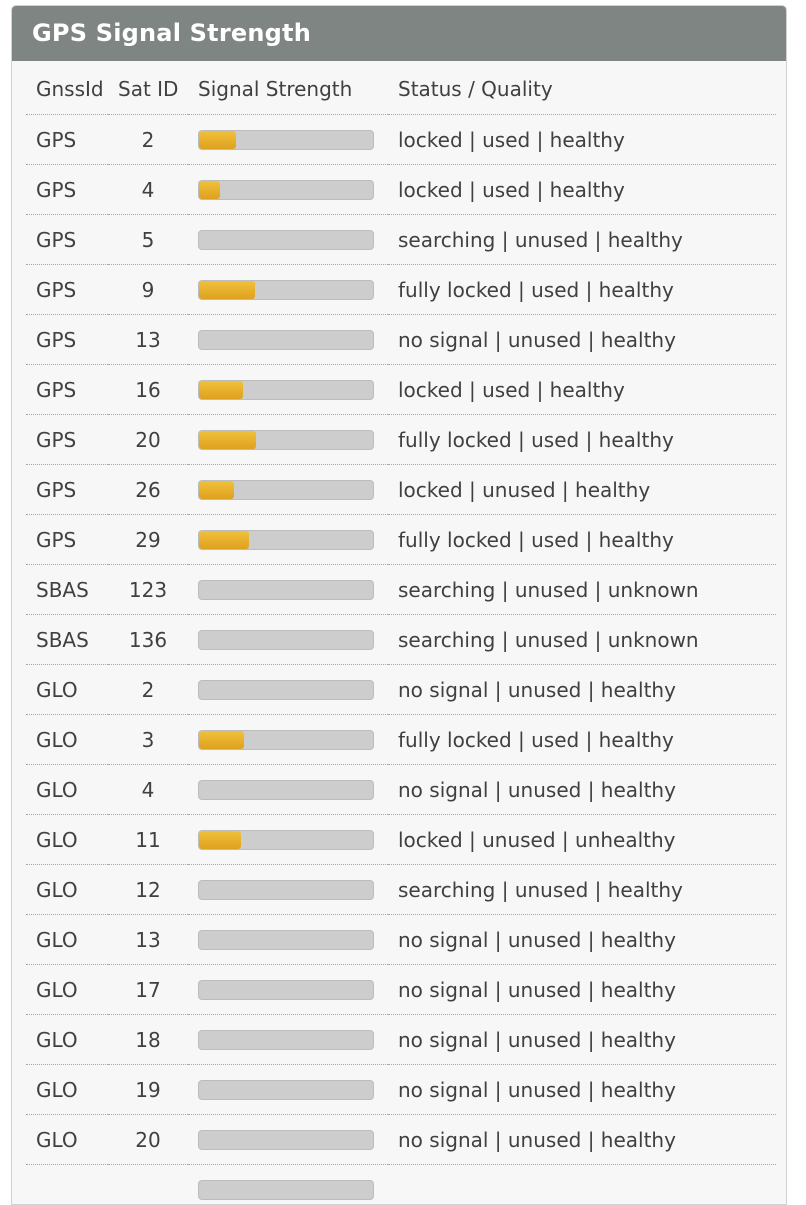 The height and width of the screenshot is (1205, 806). Describe the element at coordinates (582, 640) in the screenshot. I see `status-quality-cell: searching | unused | unknown` at that location.